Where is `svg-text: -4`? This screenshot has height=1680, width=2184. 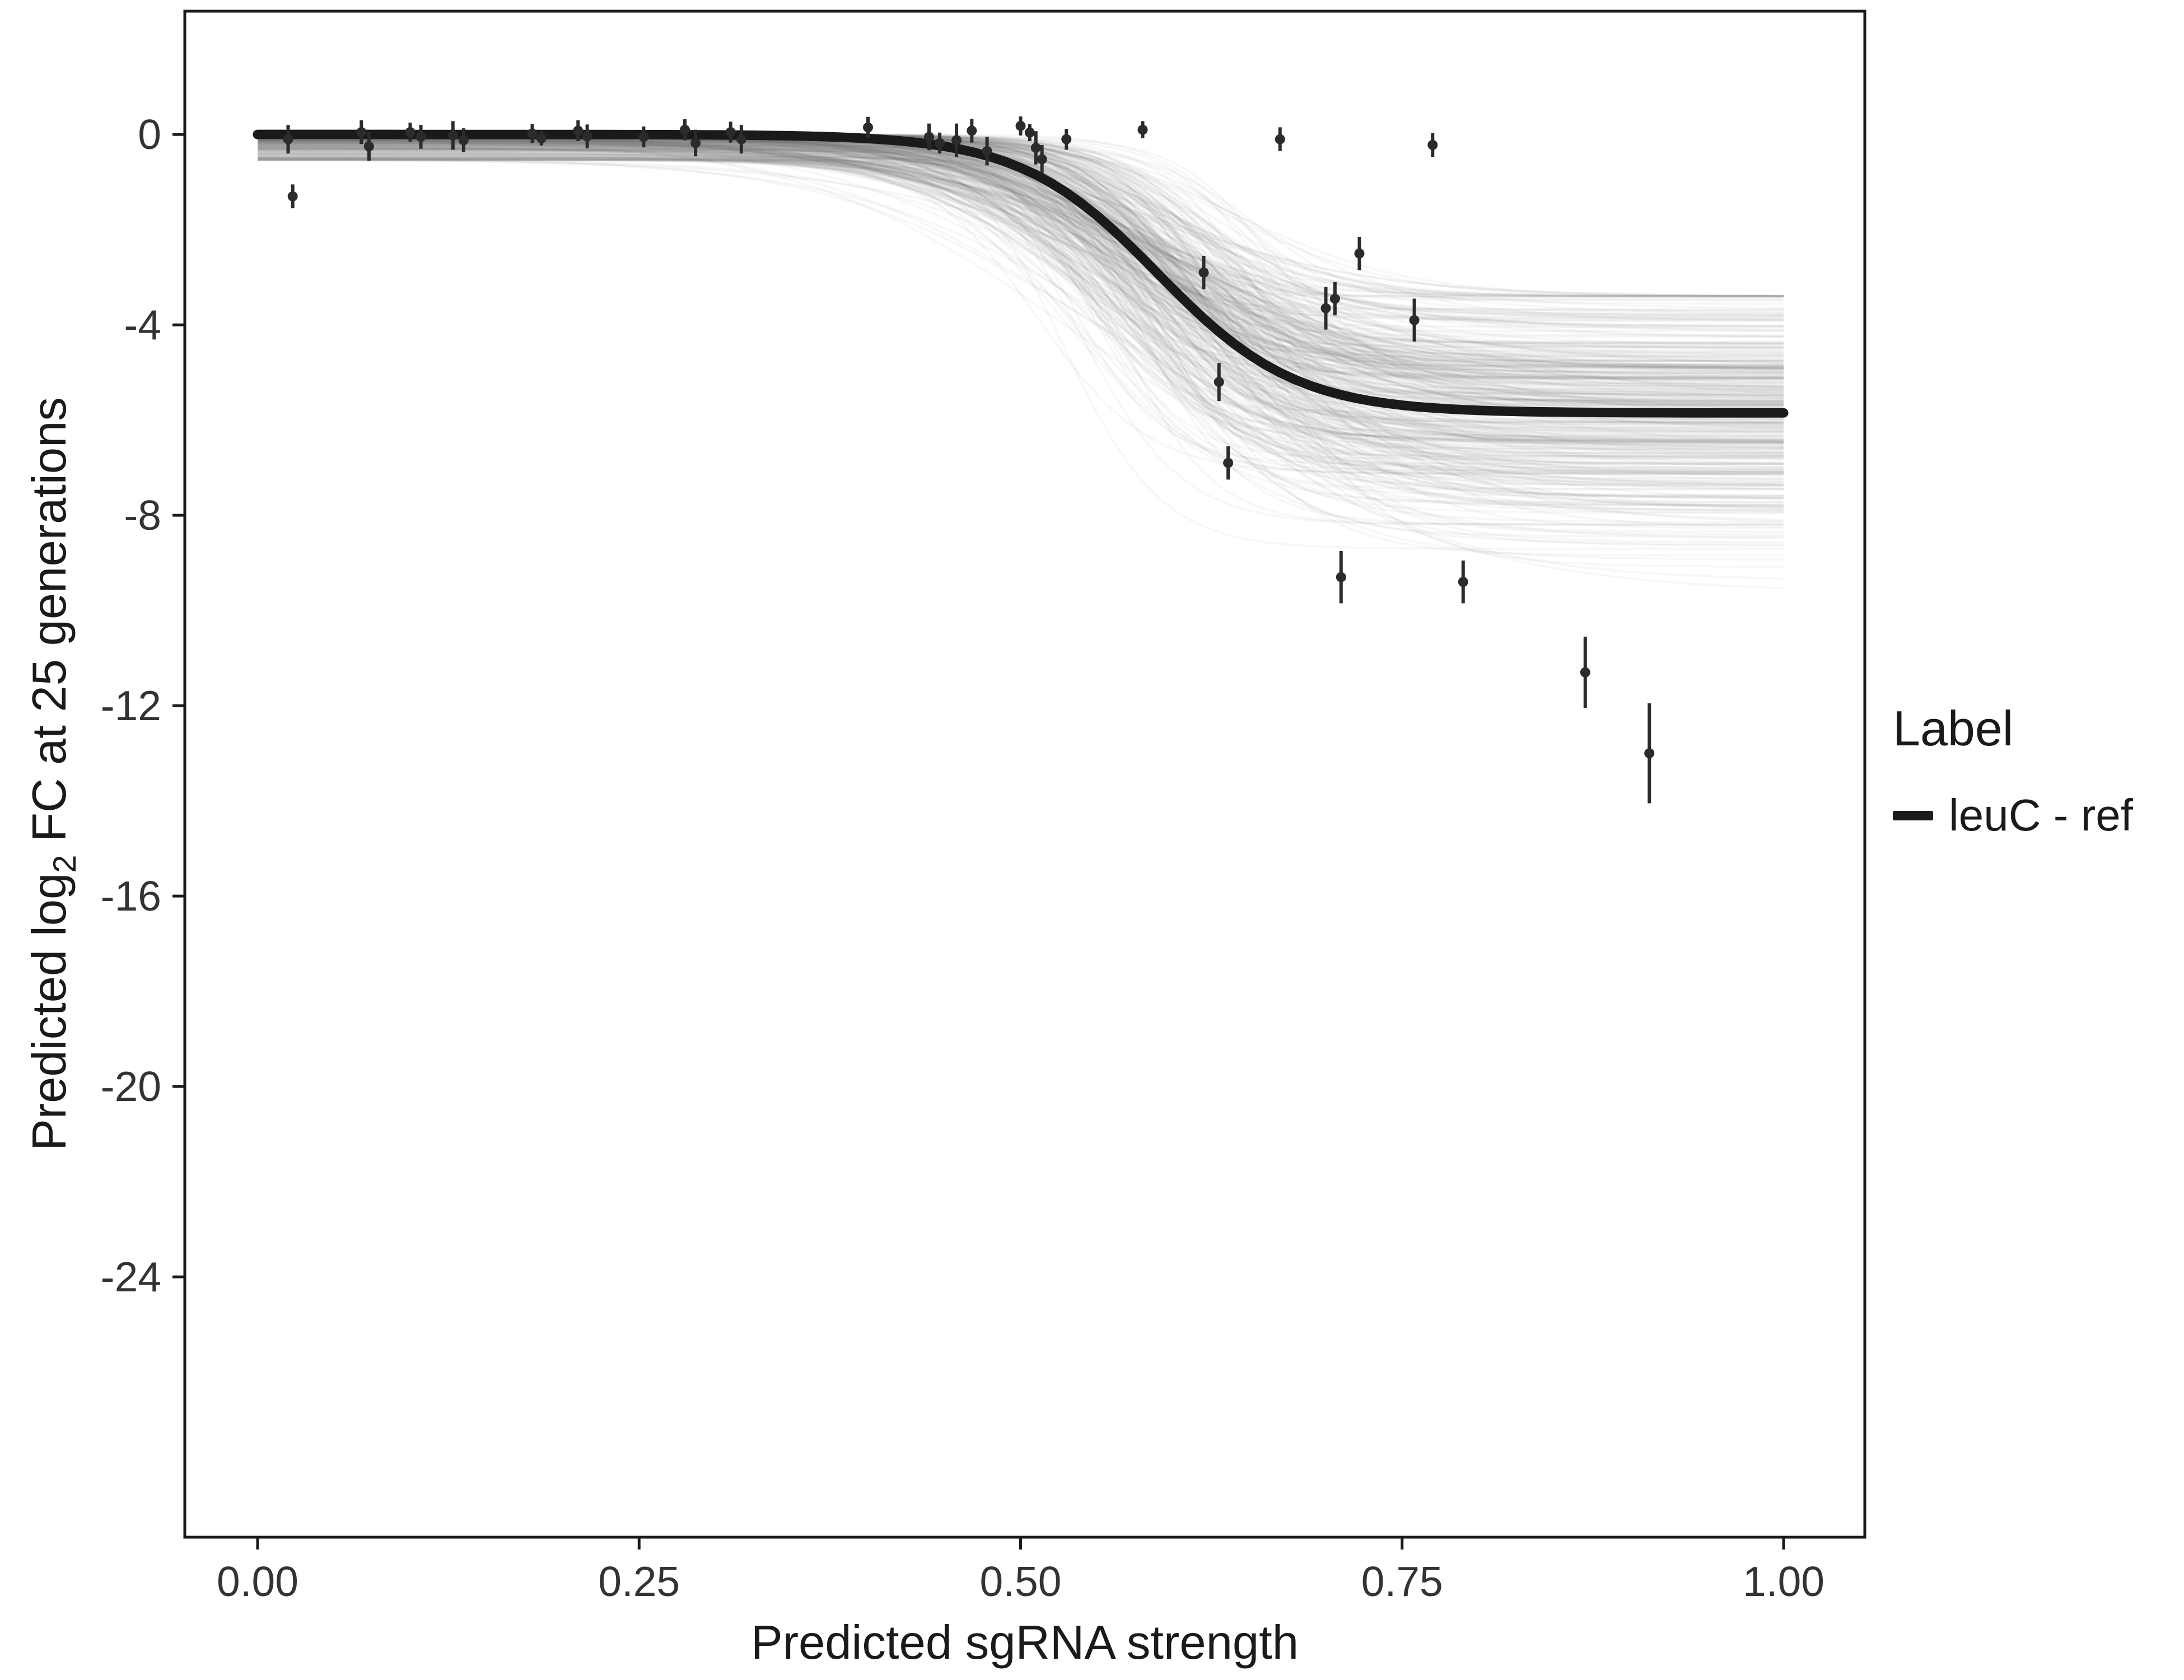
svg-text: -4 is located at coordinates (143, 325).